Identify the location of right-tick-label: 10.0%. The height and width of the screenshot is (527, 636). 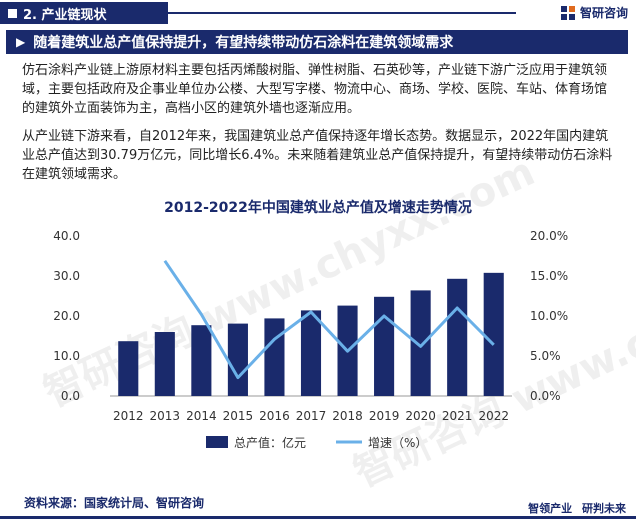
(549, 316).